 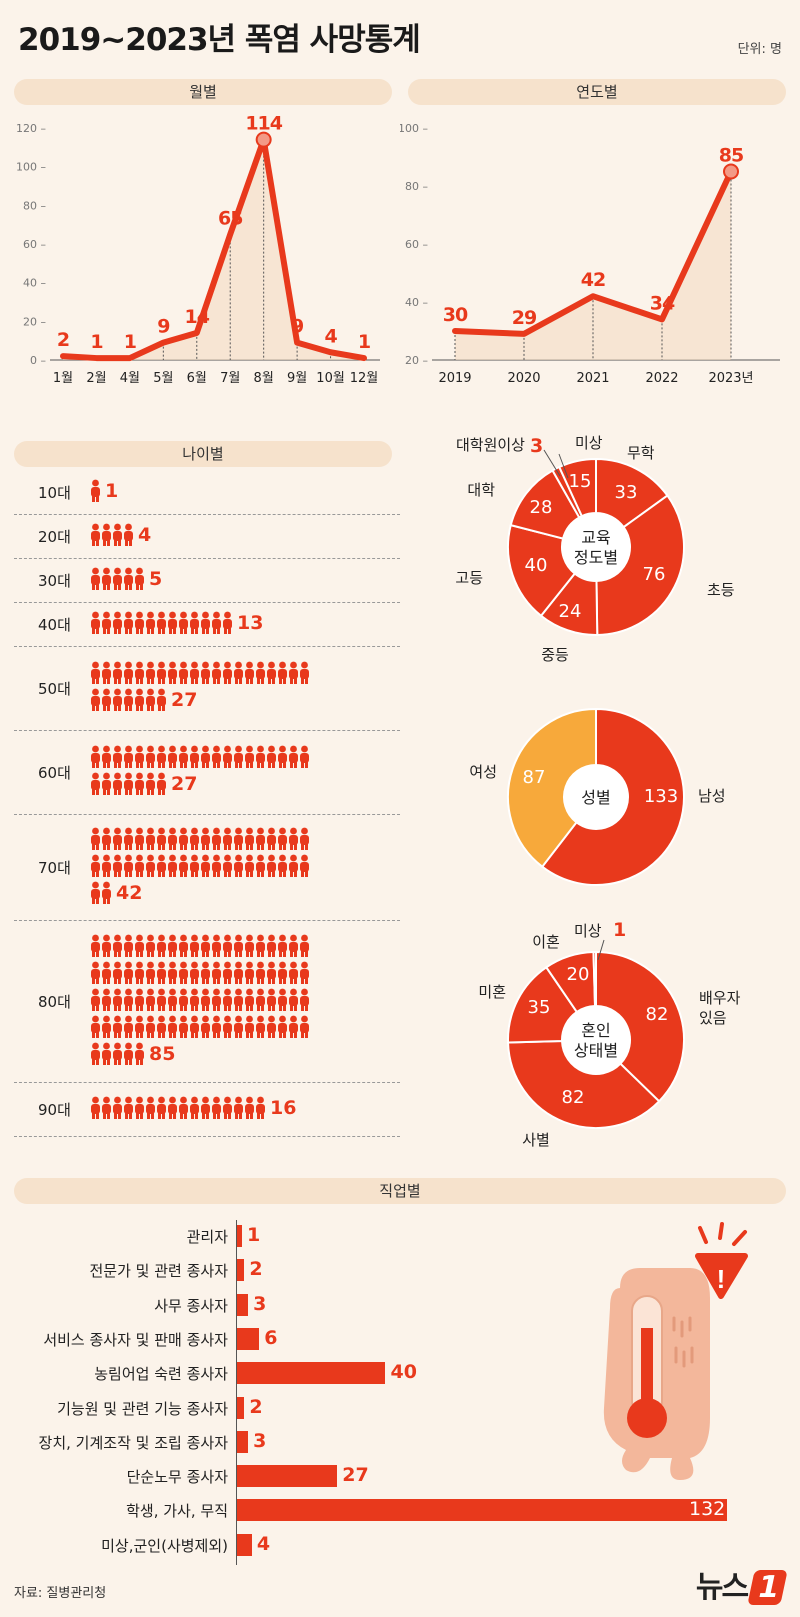 What do you see at coordinates (161, 1374) in the screenshot?
I see `job-label: 농림어업 숙련 종사자` at bounding box center [161, 1374].